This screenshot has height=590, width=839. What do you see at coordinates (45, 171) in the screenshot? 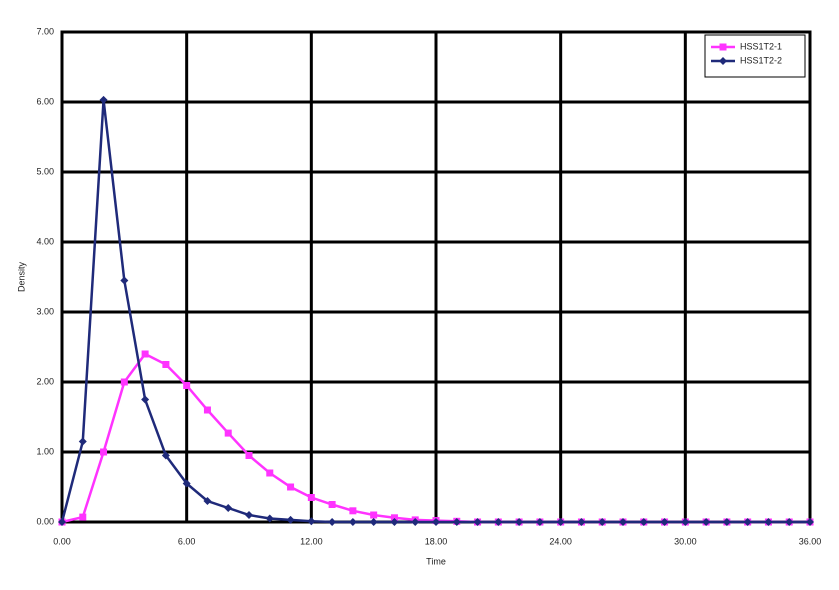
I see `y-tick-label: 5.00` at bounding box center [45, 171].